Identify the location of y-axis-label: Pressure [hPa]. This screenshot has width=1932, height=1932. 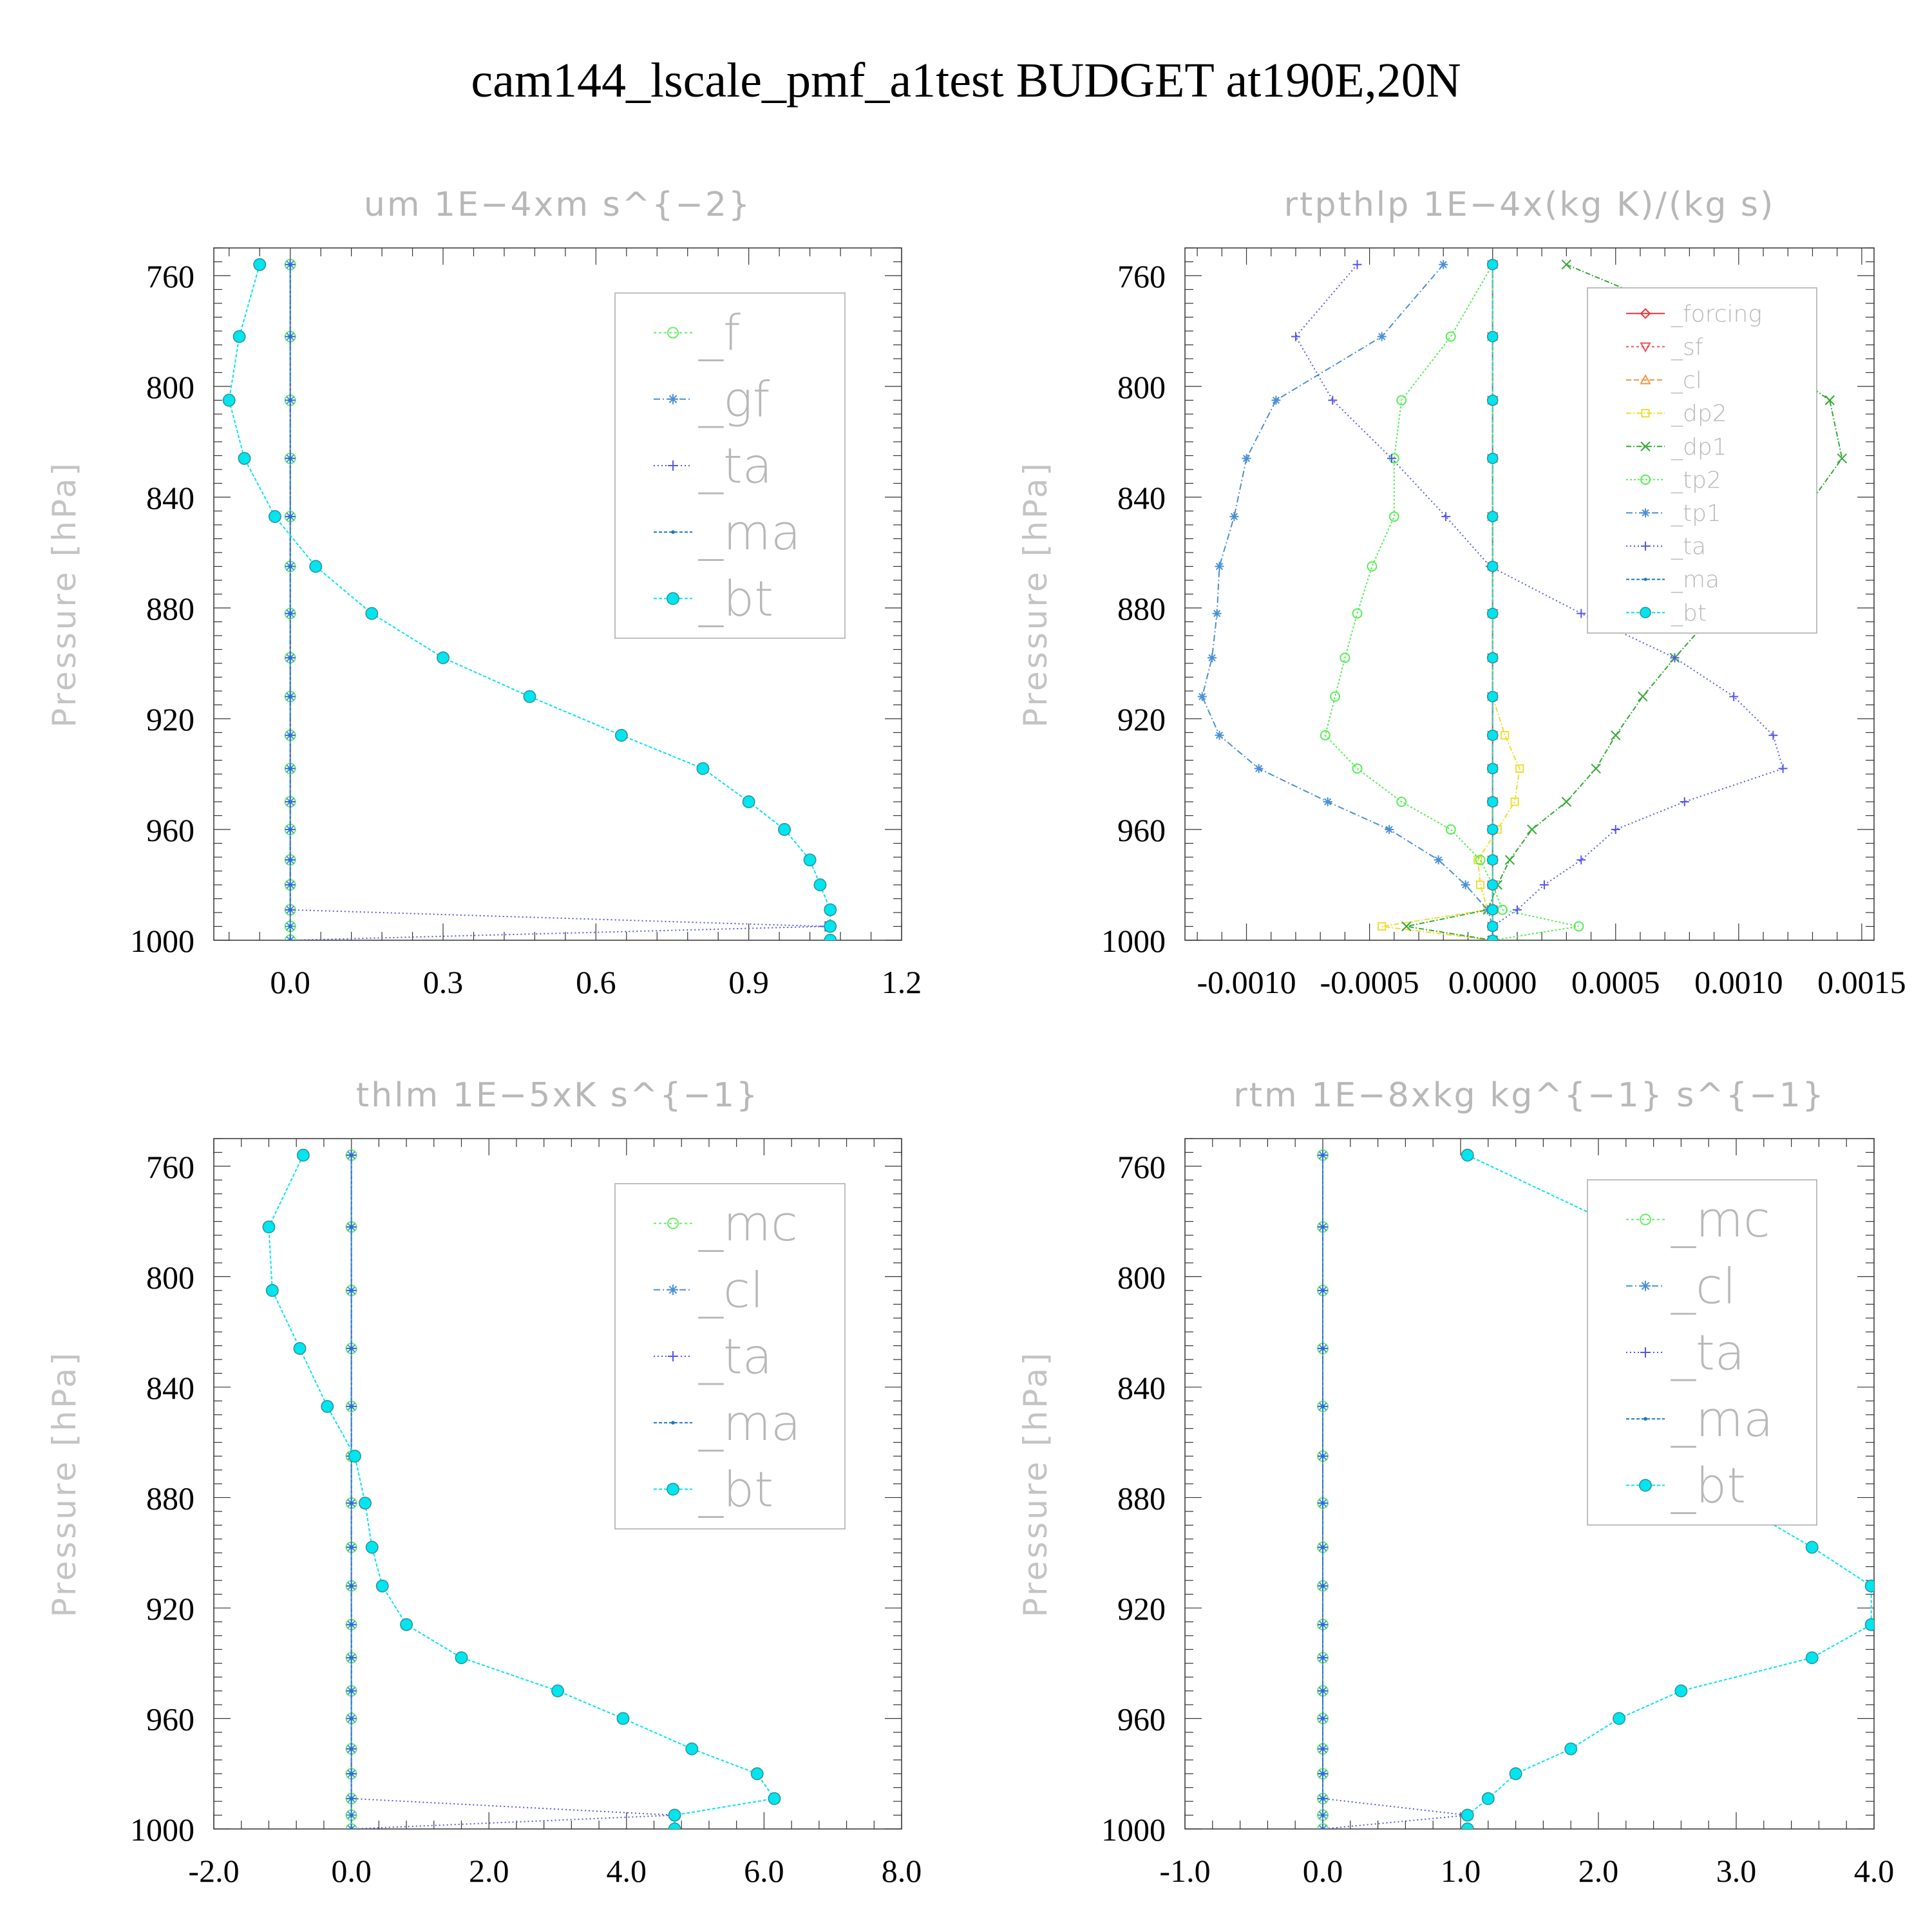
(1035, 594).